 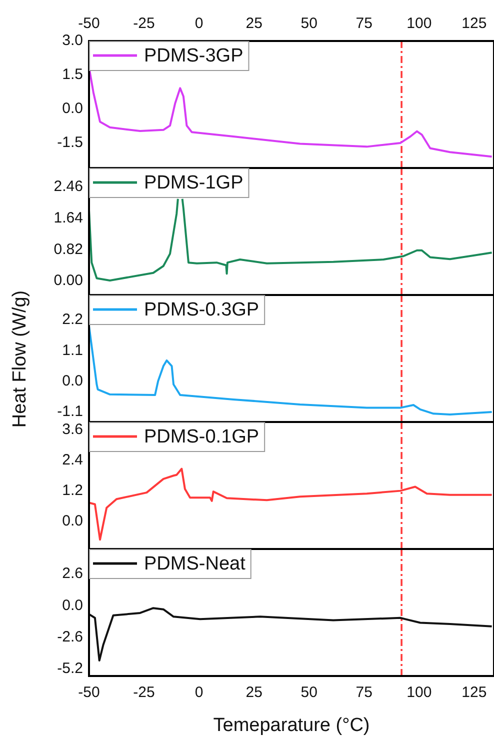 What do you see at coordinates (194, 183) in the screenshot?
I see `legend-label: PDMS-1GP` at bounding box center [194, 183].